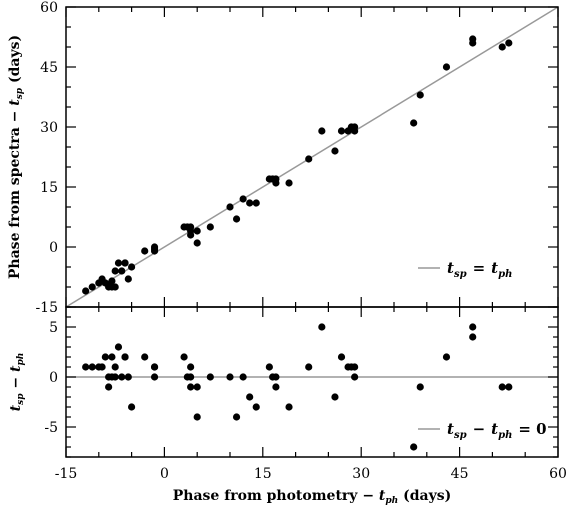 The width and height of the screenshot is (574, 510). What do you see at coordinates (46, 158) in the screenshot?
I see `top-ytick-labels: -15 0 15 30 45 60` at bounding box center [46, 158].